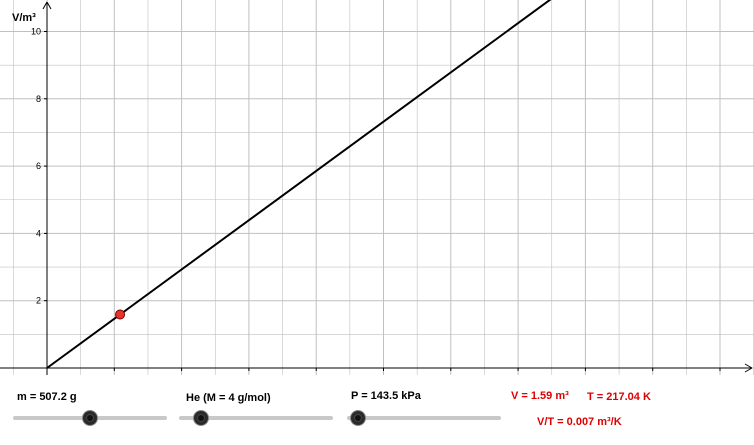 This screenshot has height=445, width=754. I want to click on y-axis-label: V/m³, so click(24, 18).